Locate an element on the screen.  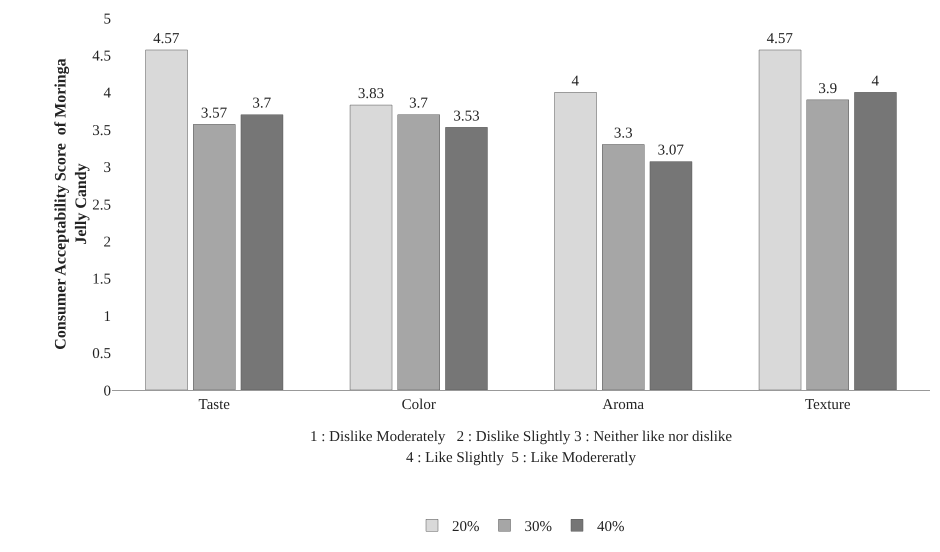
x-tick-label: Aroma is located at coordinates (623, 405).